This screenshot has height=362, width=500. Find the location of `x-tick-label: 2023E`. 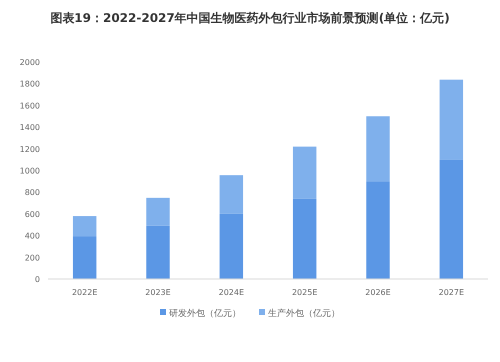

x-tick-label: 2023E is located at coordinates (158, 292).